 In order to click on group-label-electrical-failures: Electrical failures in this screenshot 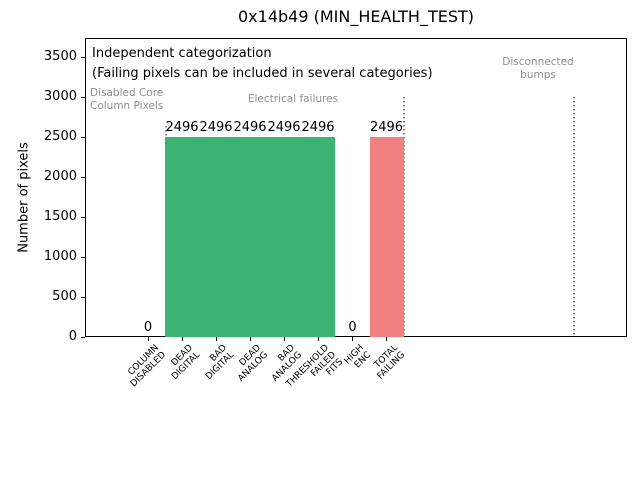, I will do `click(293, 99)`.